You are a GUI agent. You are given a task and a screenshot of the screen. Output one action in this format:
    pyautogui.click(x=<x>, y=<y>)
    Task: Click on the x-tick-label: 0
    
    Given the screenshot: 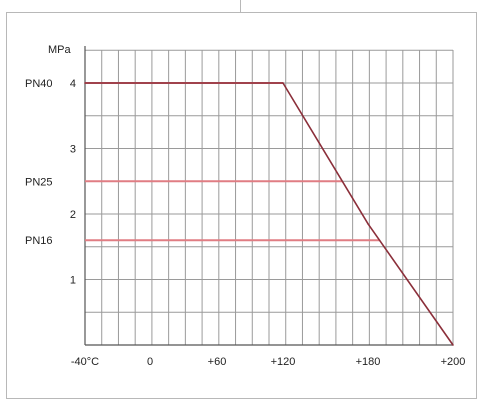 What is the action you would take?
    pyautogui.click(x=150, y=362)
    